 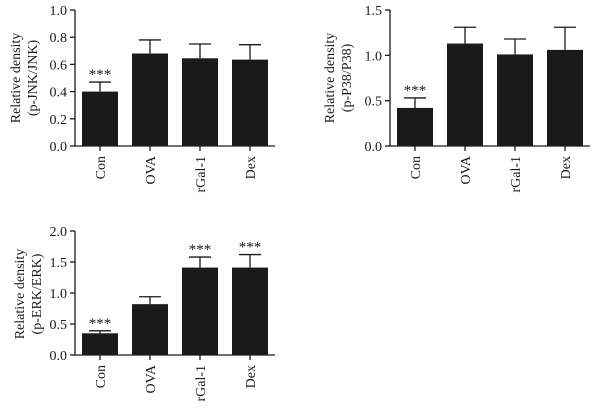 I want to click on y-axis-title: Relative density (p-P38/P38), so click(x=339, y=78).